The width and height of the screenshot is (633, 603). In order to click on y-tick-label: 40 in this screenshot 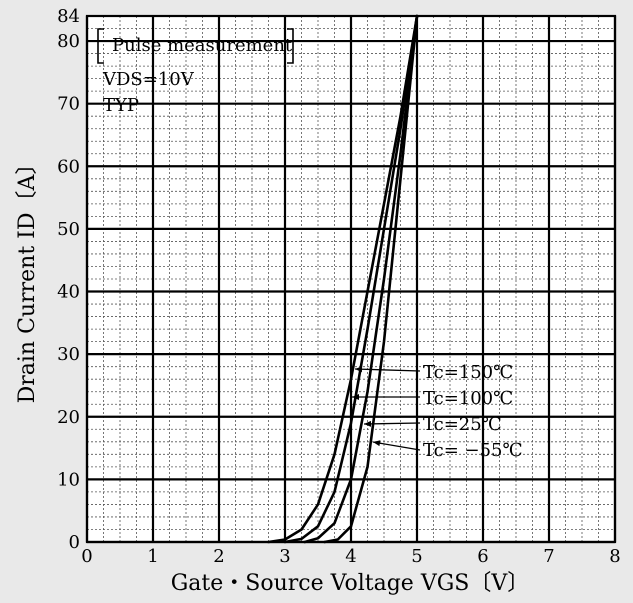, I will do `click(68, 292)`.